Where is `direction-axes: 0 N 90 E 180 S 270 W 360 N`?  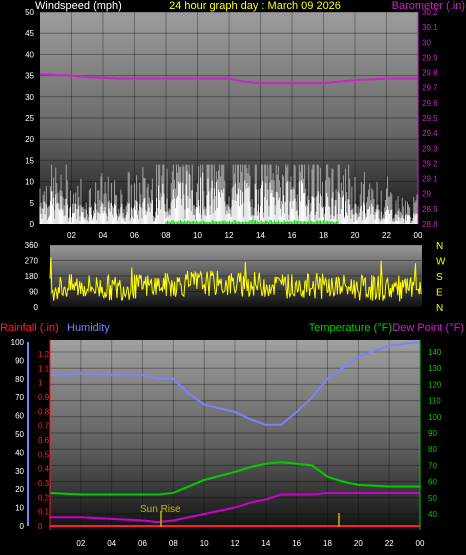 direction-axes: 0 N 90 E 180 S 270 W 360 N is located at coordinates (235, 277).